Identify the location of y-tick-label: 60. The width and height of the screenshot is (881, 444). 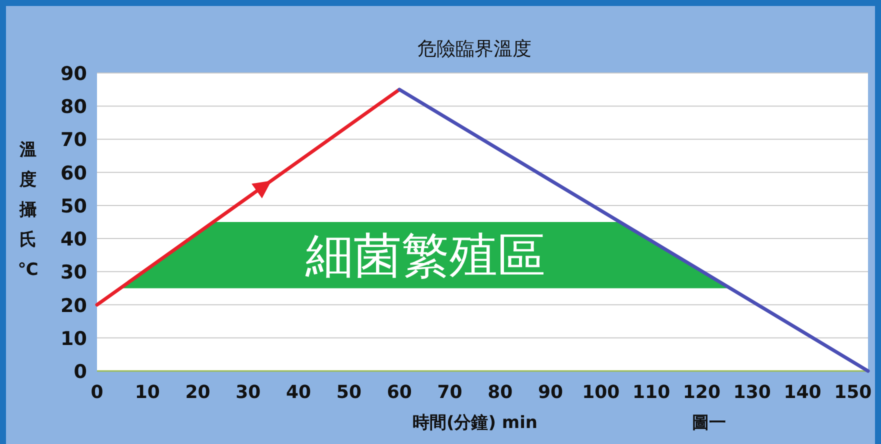
(73, 173).